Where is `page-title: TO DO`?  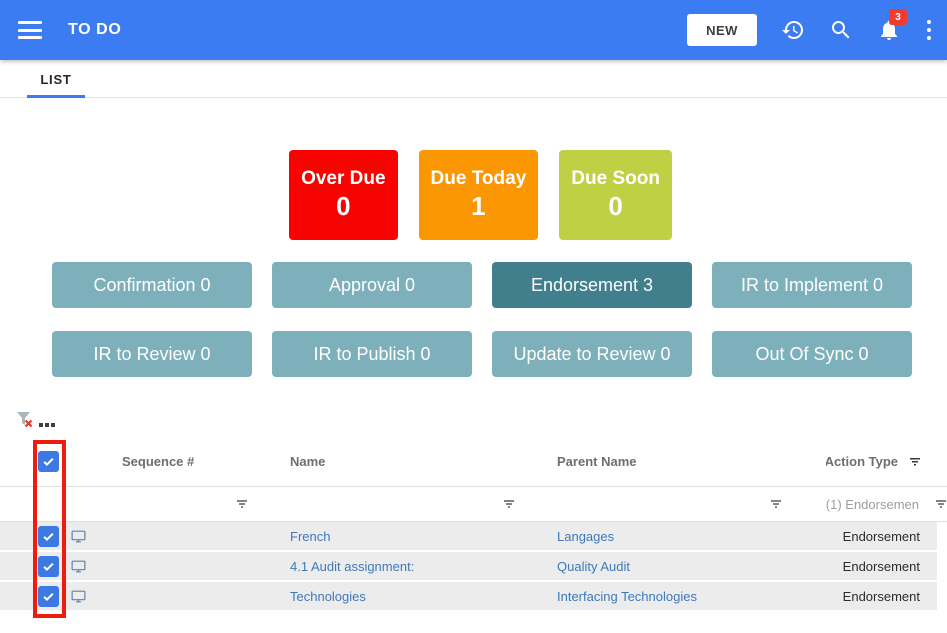
page-title: TO DO is located at coordinates (95, 29).